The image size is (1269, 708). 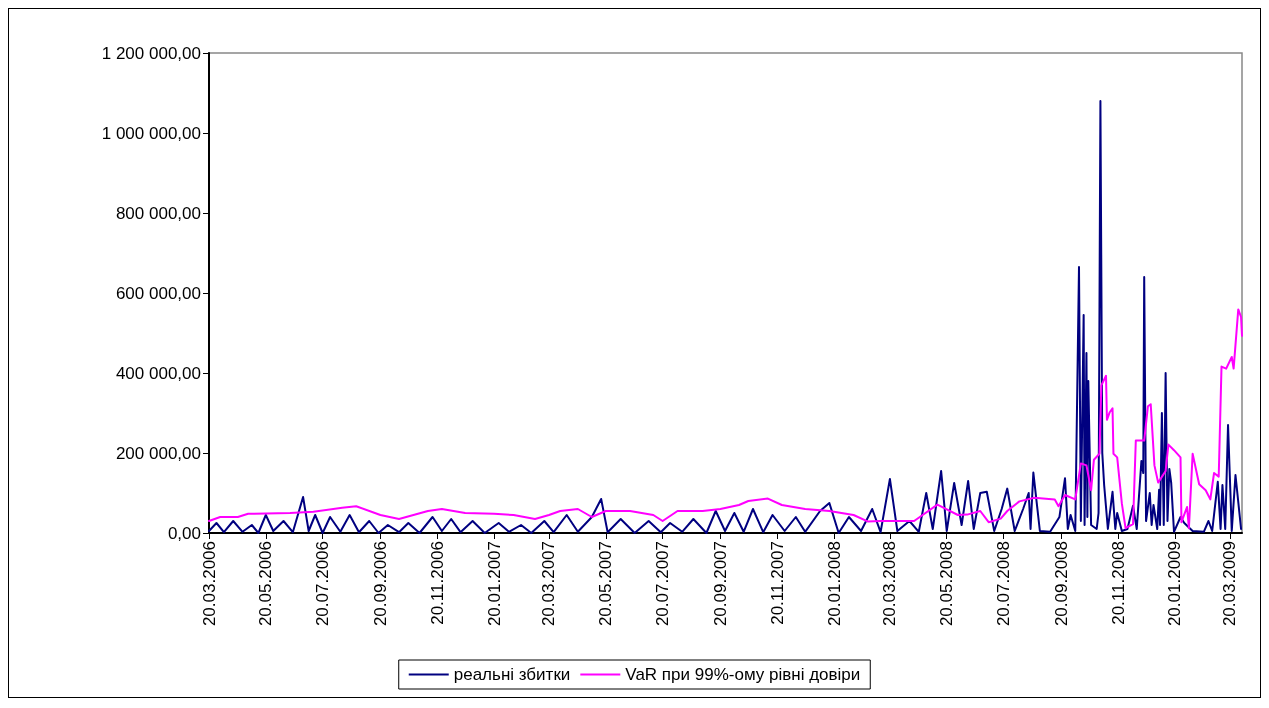 I want to click on x-tick-label: 20.11.2007, so click(x=777, y=583).